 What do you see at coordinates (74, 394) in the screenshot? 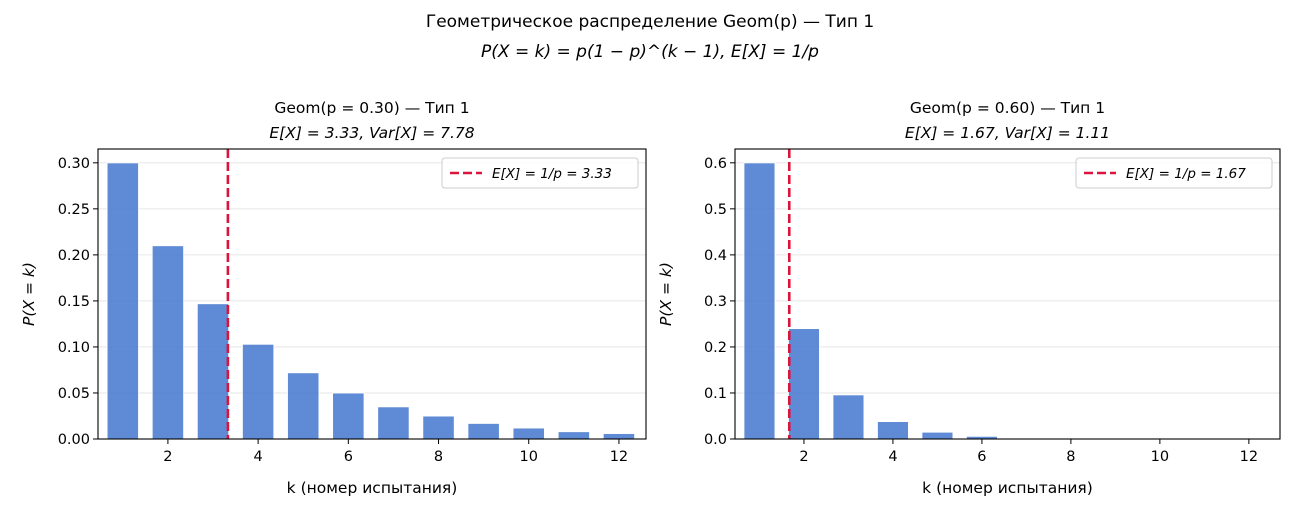
I see `y-tick-label: 0.05` at bounding box center [74, 394].